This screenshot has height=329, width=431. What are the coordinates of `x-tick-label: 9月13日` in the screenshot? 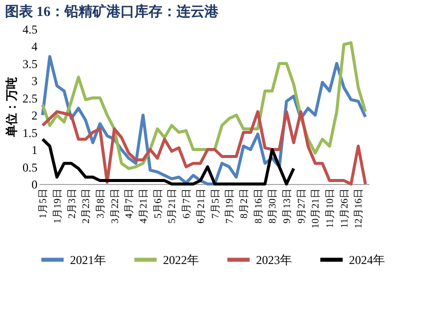 It's located at (287, 206).